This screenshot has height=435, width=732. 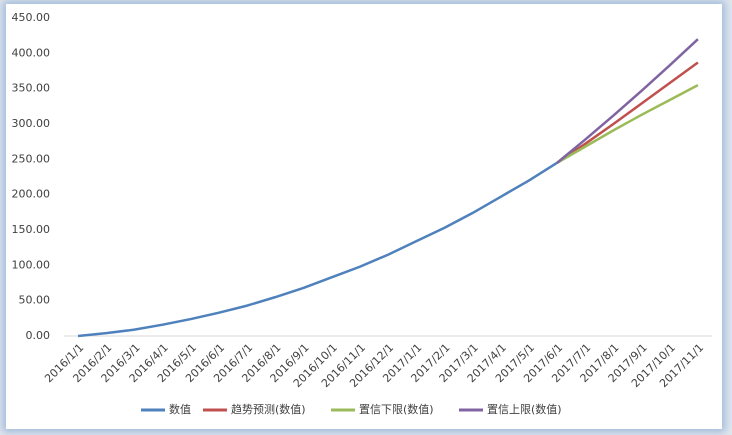 What do you see at coordinates (35, 300) in the screenshot?
I see `y-tick-label: 50.00` at bounding box center [35, 300].